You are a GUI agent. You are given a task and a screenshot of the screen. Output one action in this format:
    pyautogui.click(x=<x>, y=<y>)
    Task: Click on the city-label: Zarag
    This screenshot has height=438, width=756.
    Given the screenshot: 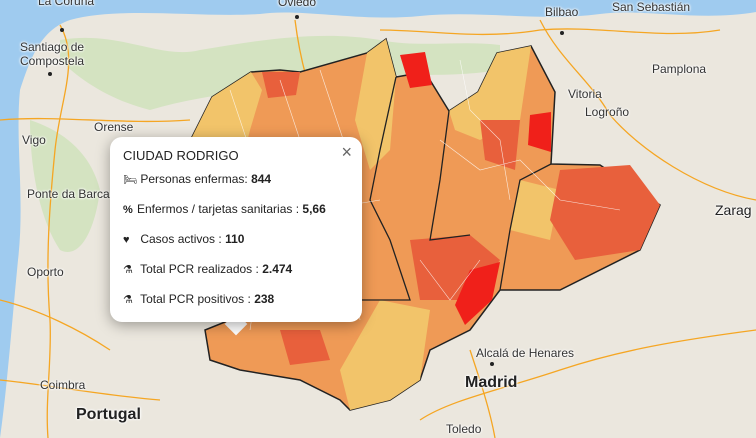 What is the action you would take?
    pyautogui.click(x=733, y=210)
    